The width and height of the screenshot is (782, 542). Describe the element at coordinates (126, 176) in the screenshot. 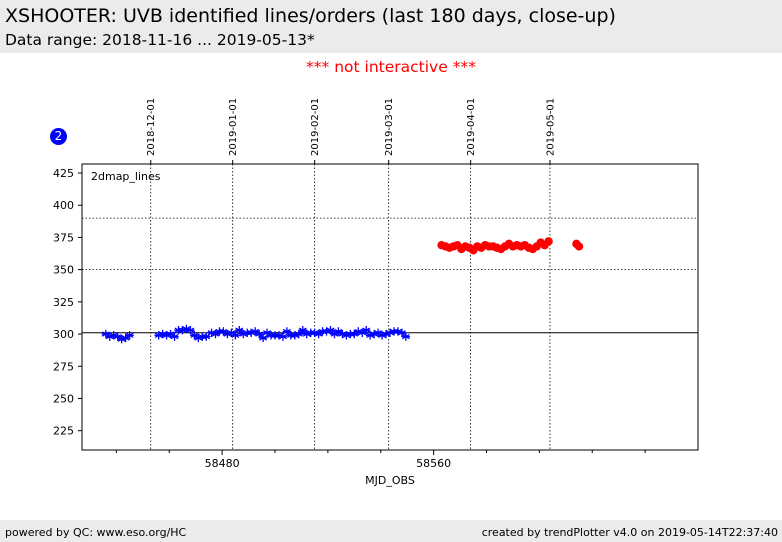

I see `panel-label: 2dmap_lines` at that location.